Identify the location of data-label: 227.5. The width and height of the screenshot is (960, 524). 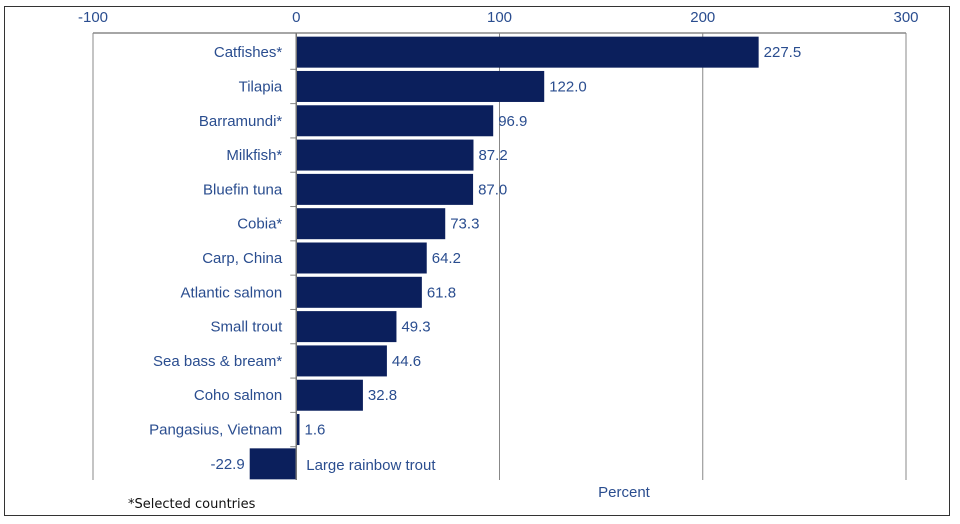
(783, 52).